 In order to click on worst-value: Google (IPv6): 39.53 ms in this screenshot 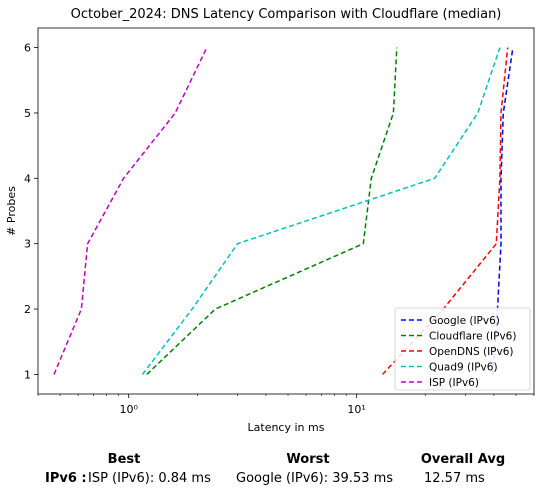, I will do `click(315, 478)`.